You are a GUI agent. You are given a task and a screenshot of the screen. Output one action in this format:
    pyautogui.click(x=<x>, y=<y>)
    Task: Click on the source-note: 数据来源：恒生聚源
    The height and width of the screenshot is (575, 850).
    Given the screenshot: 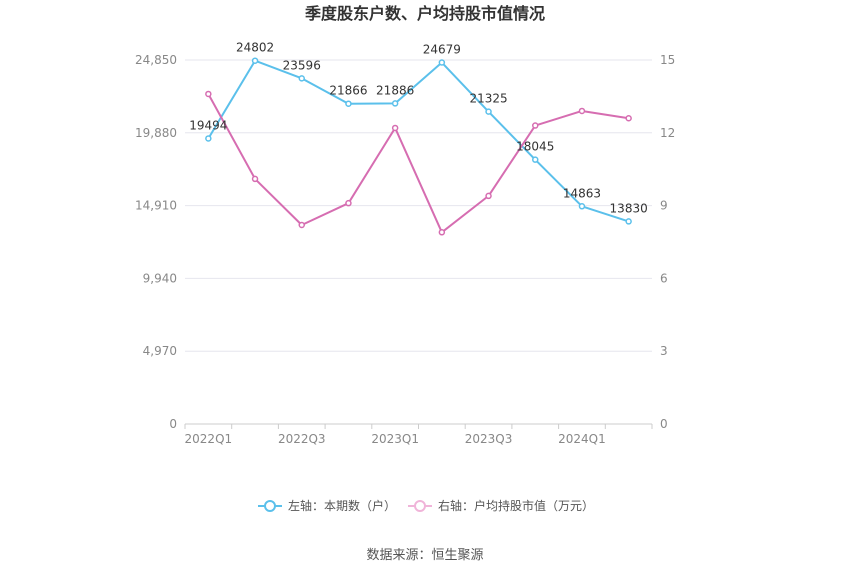 What is the action you would take?
    pyautogui.click(x=424, y=555)
    